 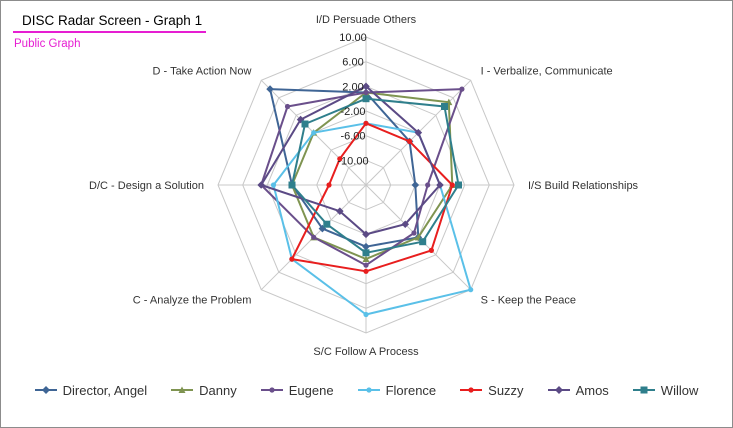 What do you see at coordinates (366, 20) in the screenshot?
I see `axis-label: I/D Persuade Others` at bounding box center [366, 20].